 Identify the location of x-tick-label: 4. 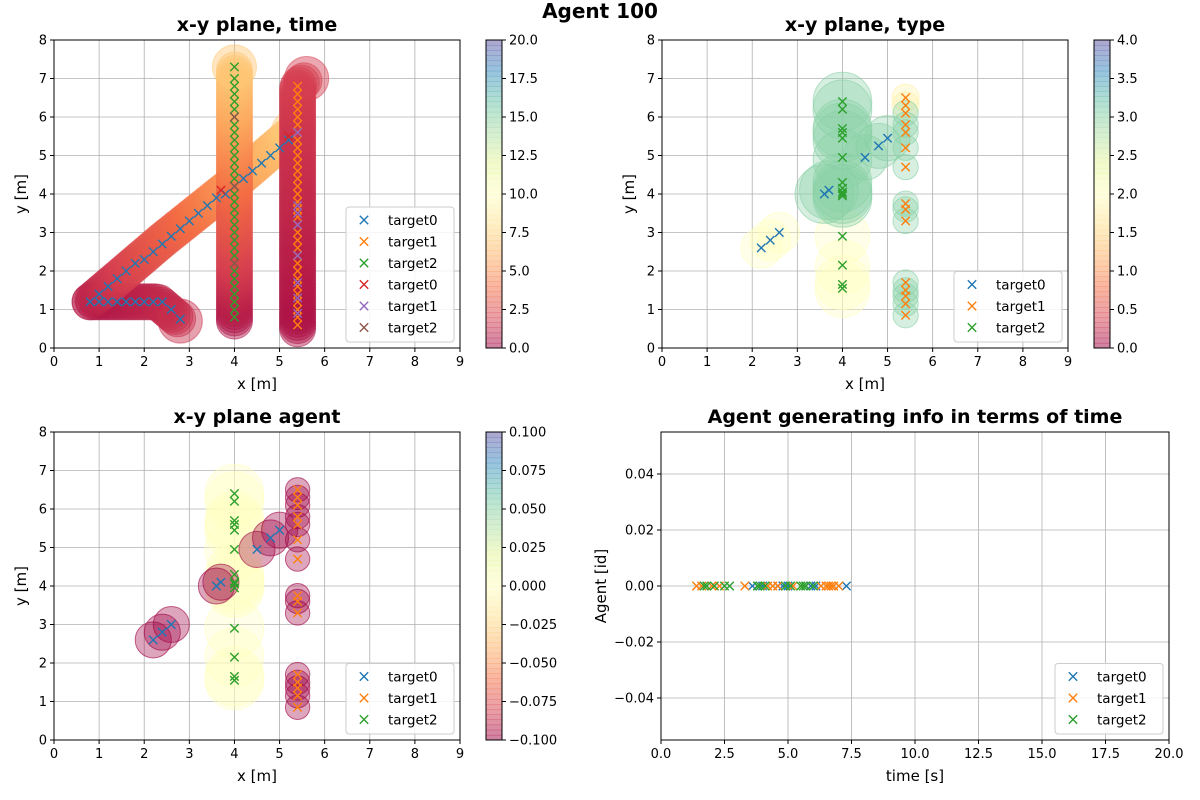
(234, 754).